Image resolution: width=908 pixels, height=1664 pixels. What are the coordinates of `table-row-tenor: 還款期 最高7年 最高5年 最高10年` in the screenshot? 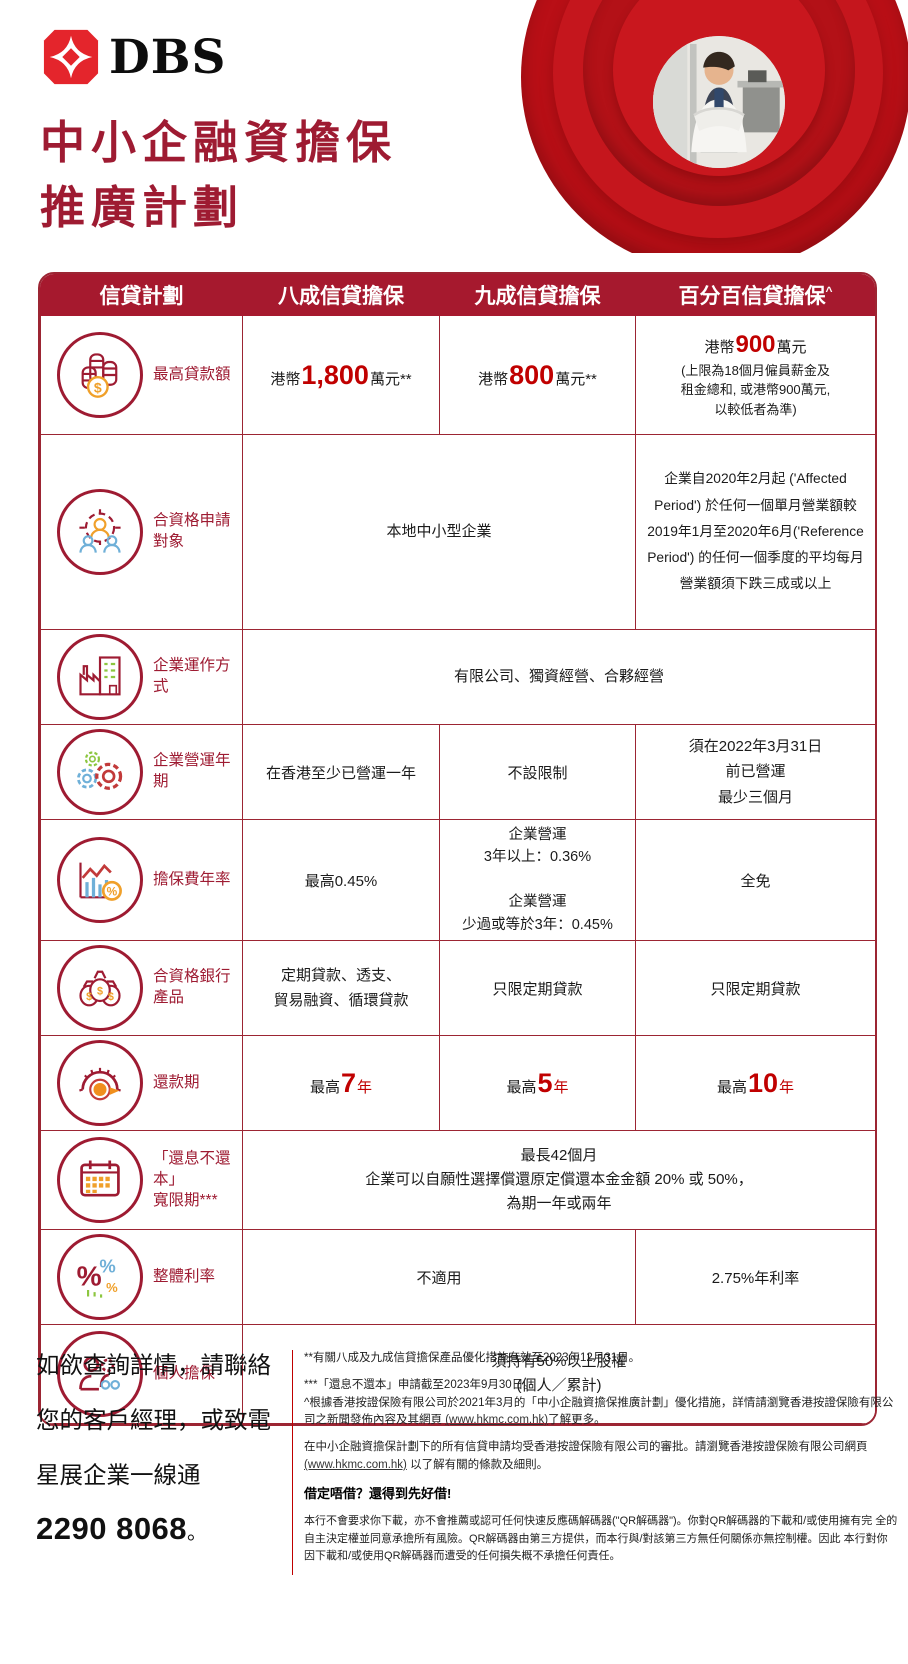 It's located at (457, 1083).